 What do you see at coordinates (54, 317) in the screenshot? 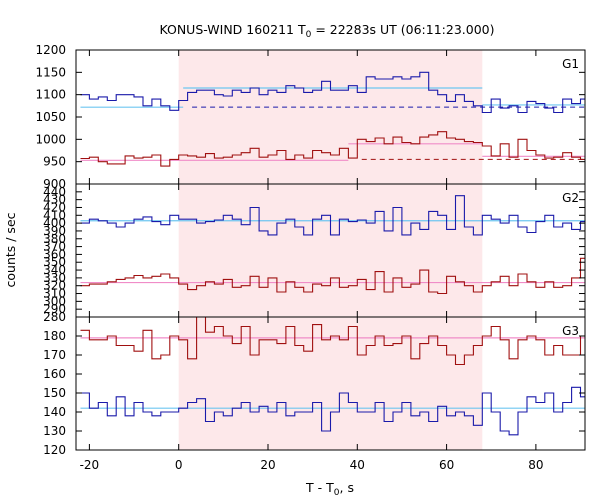
I see `y-tick-label: 280` at bounding box center [54, 317].